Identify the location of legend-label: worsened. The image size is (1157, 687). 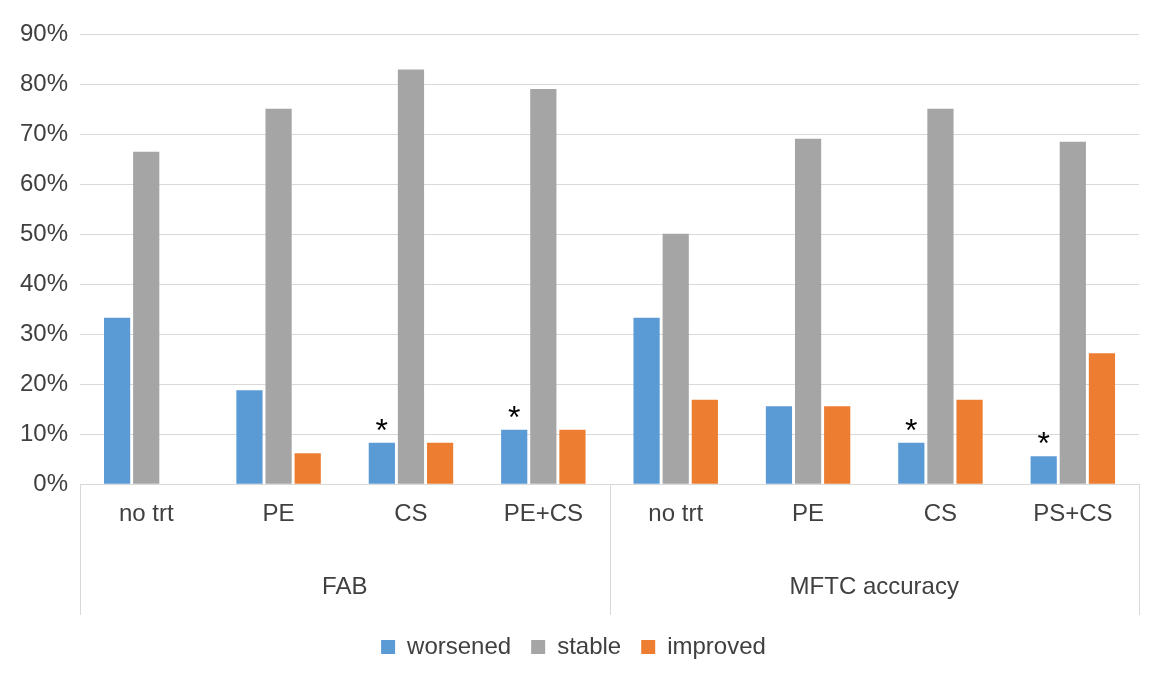
(459, 645).